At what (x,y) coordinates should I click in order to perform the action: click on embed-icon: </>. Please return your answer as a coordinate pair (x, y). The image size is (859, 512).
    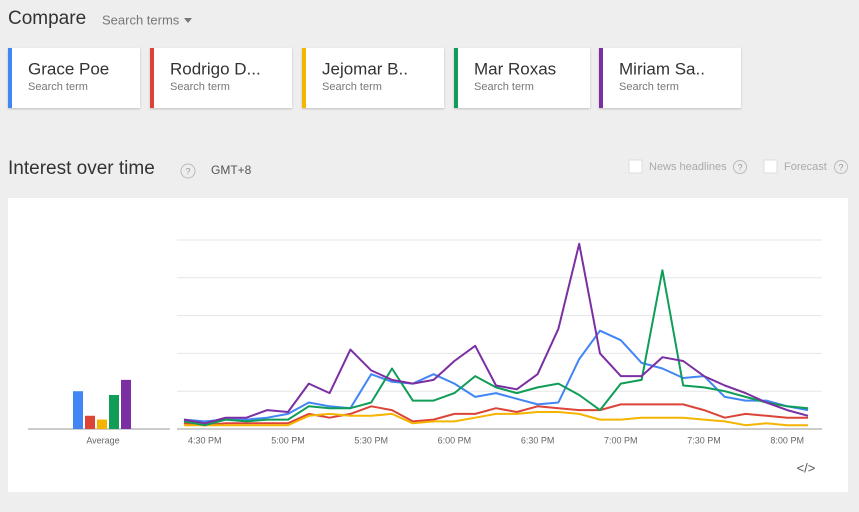
    Looking at the image, I should click on (806, 467).